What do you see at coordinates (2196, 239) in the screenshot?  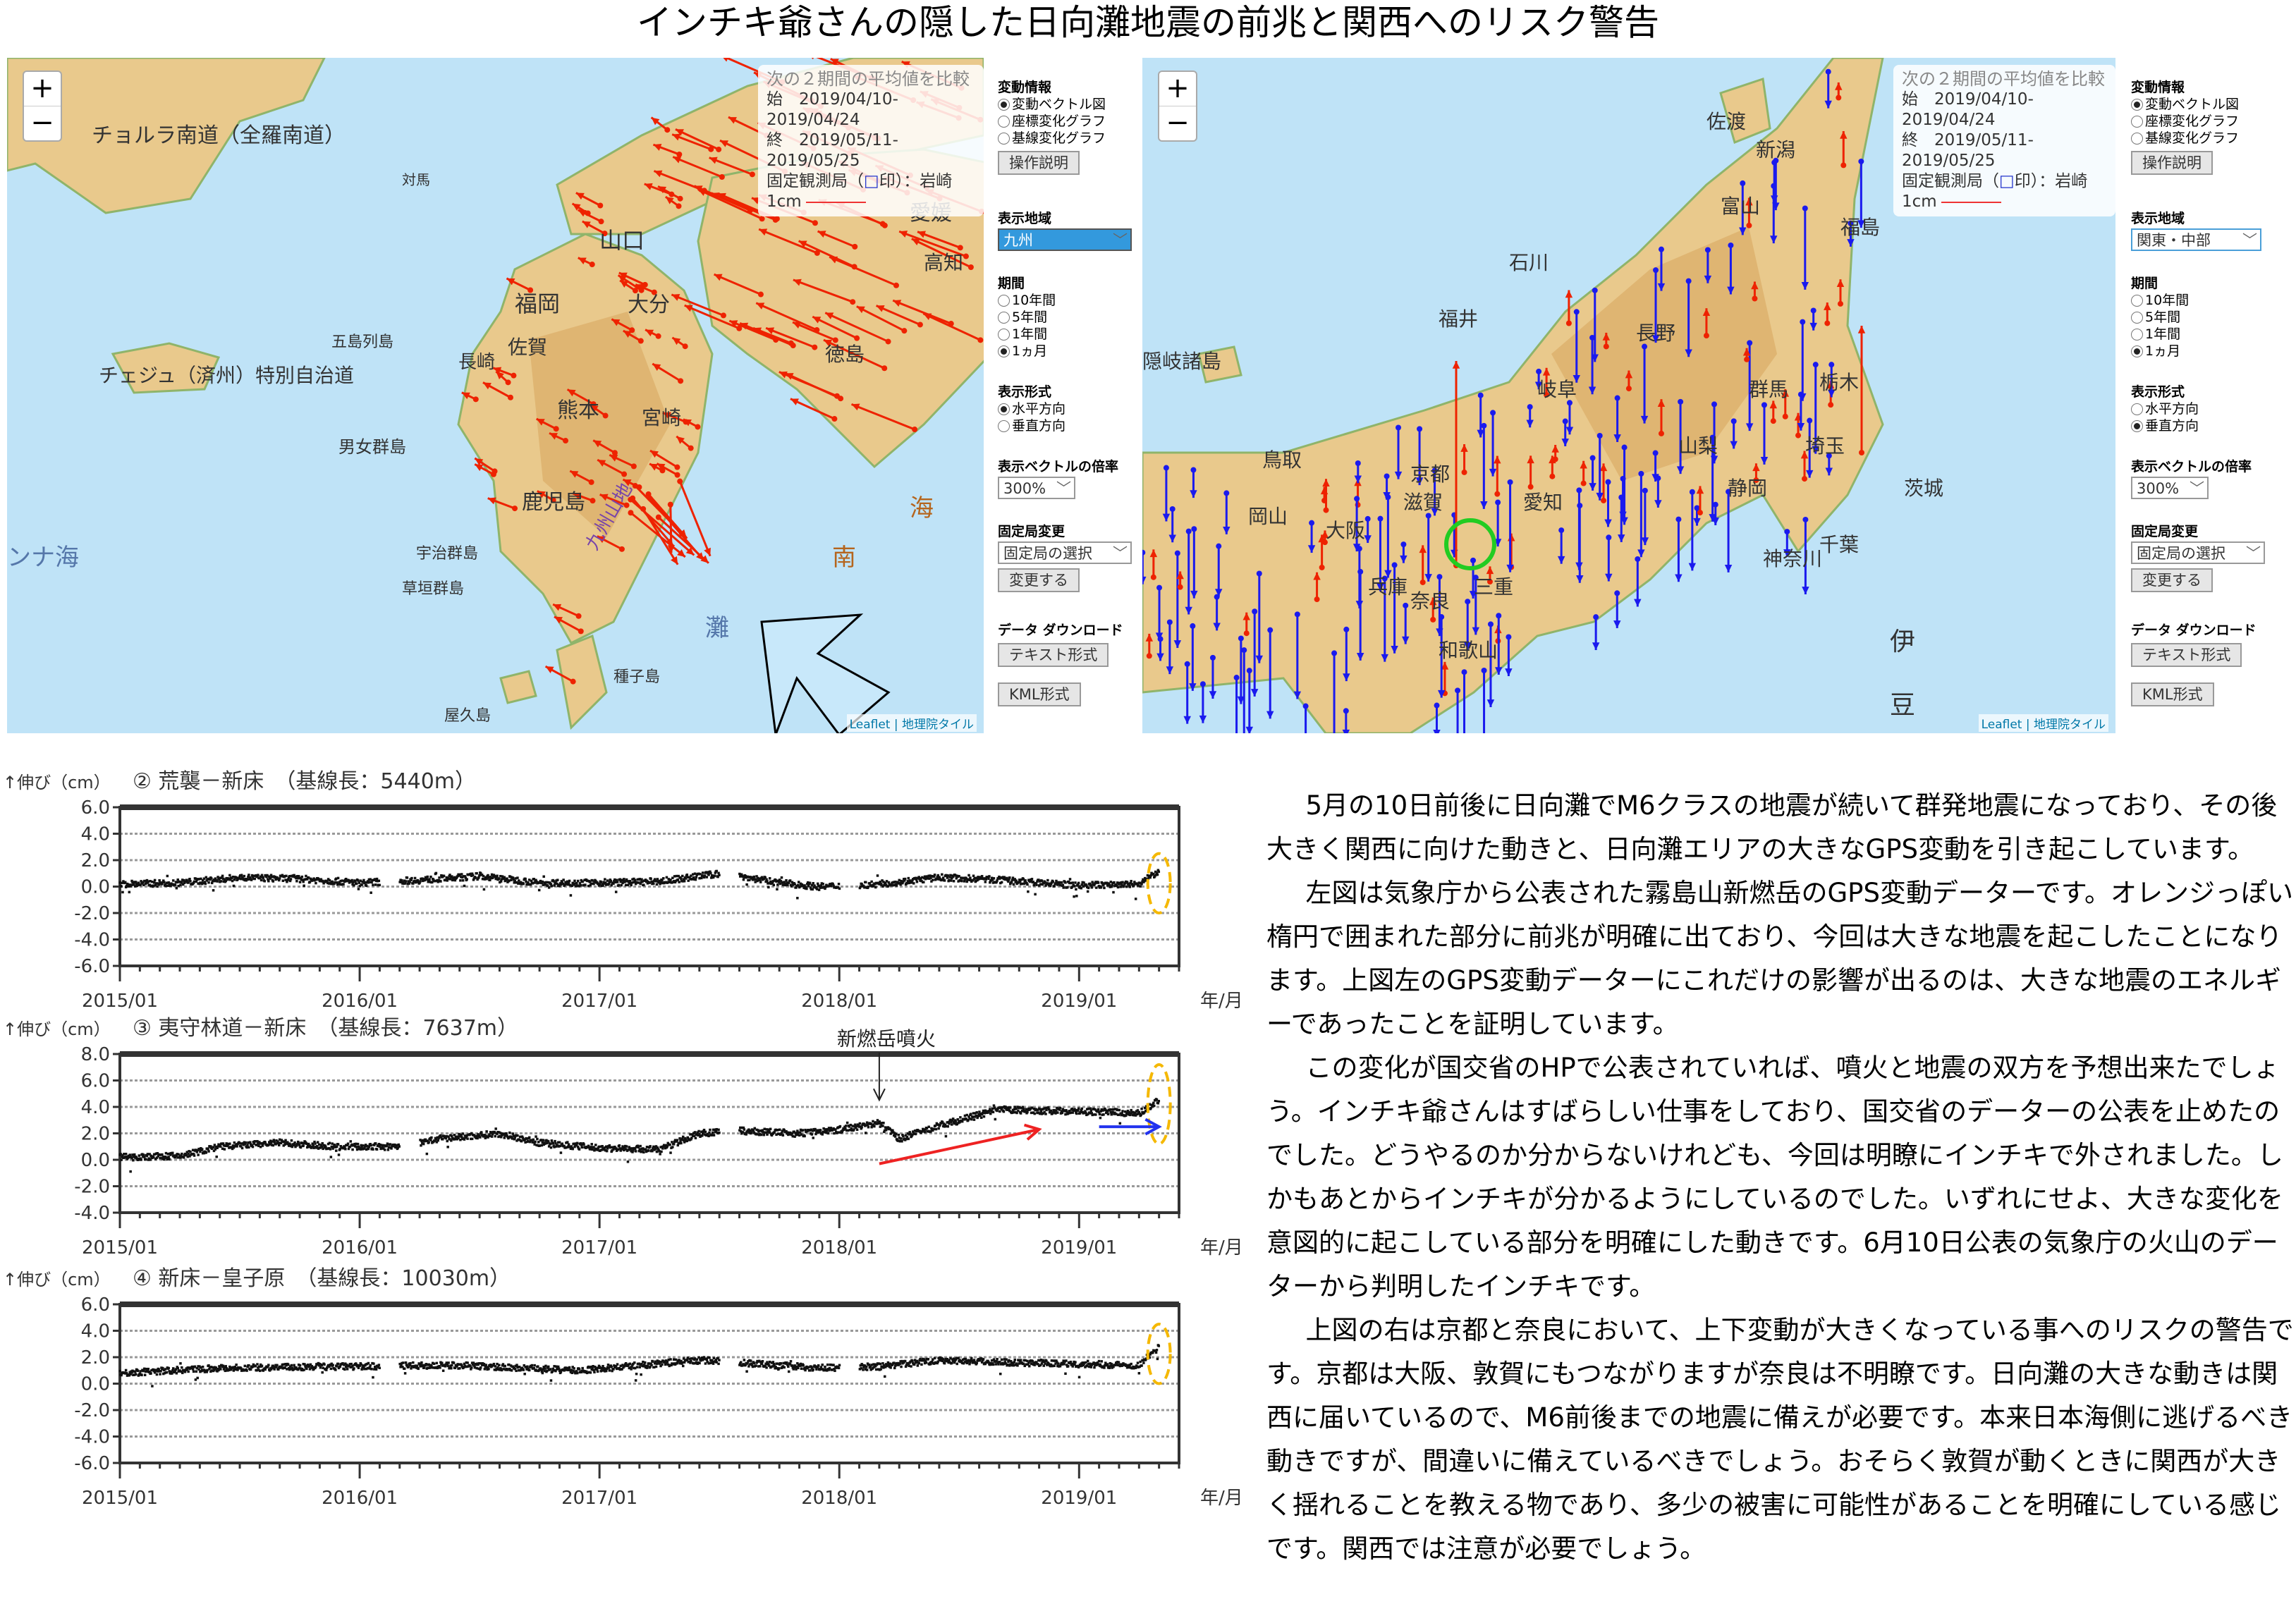 I see `region-select: 関東・中部 ﹀` at bounding box center [2196, 239].